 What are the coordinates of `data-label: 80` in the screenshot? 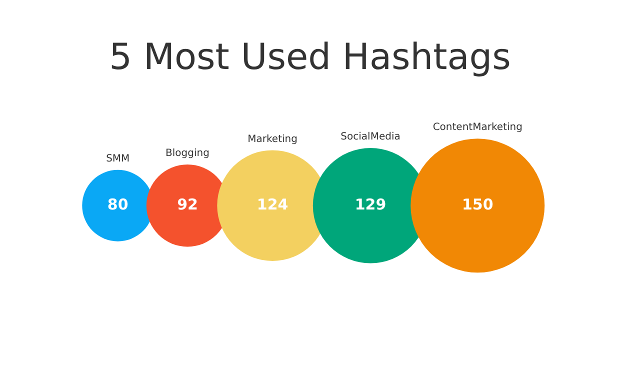 It's located at (117, 204).